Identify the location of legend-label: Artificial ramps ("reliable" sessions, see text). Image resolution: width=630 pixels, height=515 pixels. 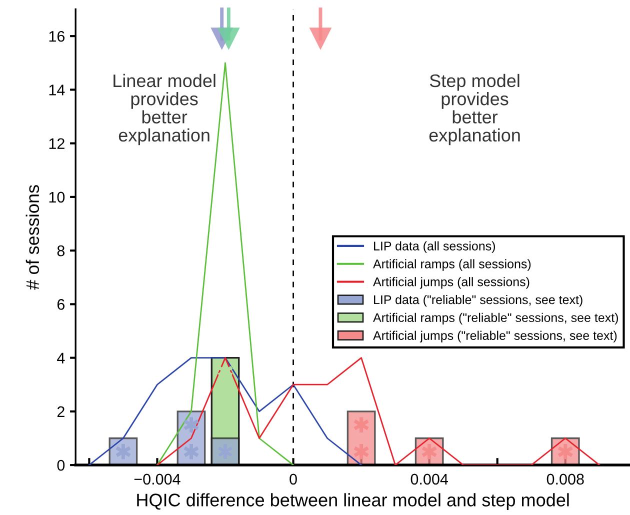
(495, 318).